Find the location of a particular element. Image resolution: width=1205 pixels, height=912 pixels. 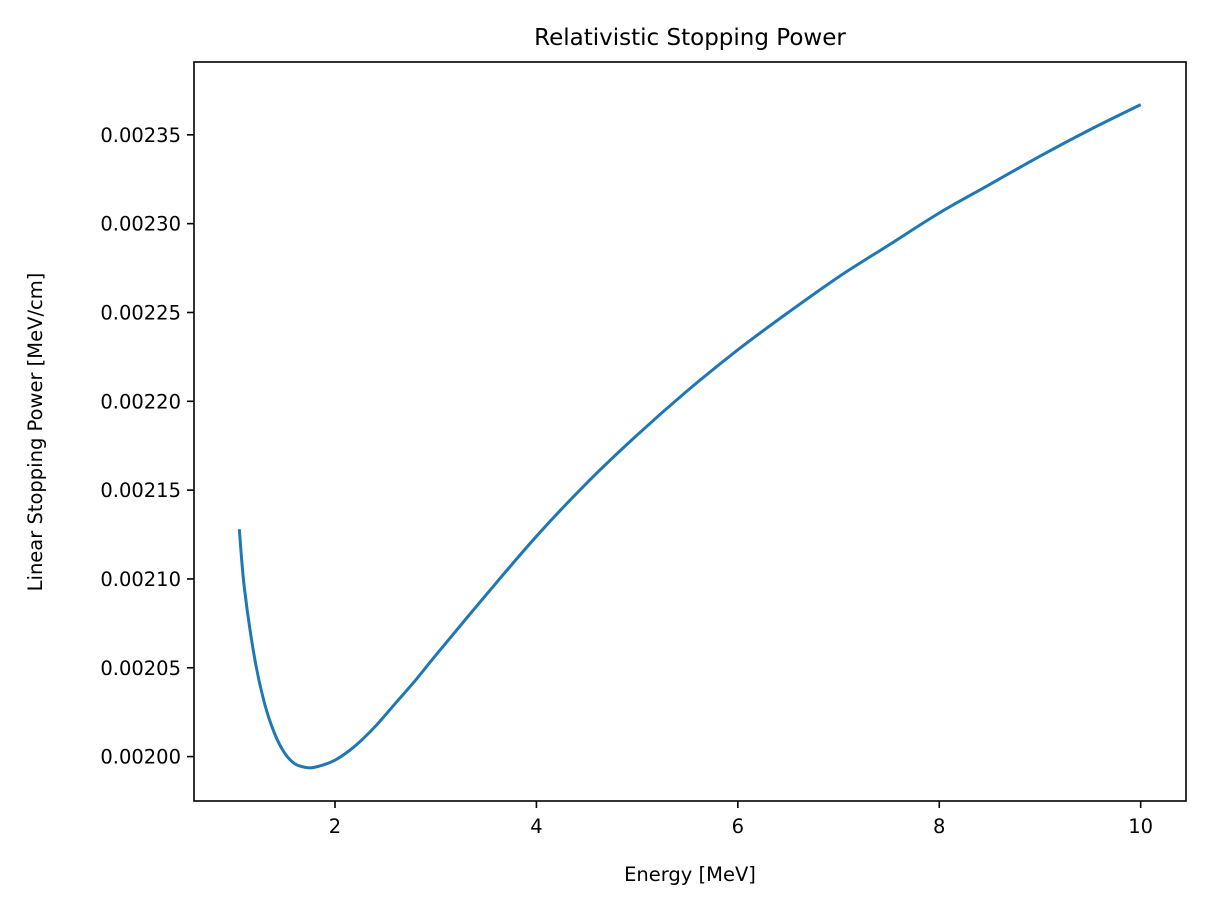

y-tick-label: 0.00210 is located at coordinates (140, 579).